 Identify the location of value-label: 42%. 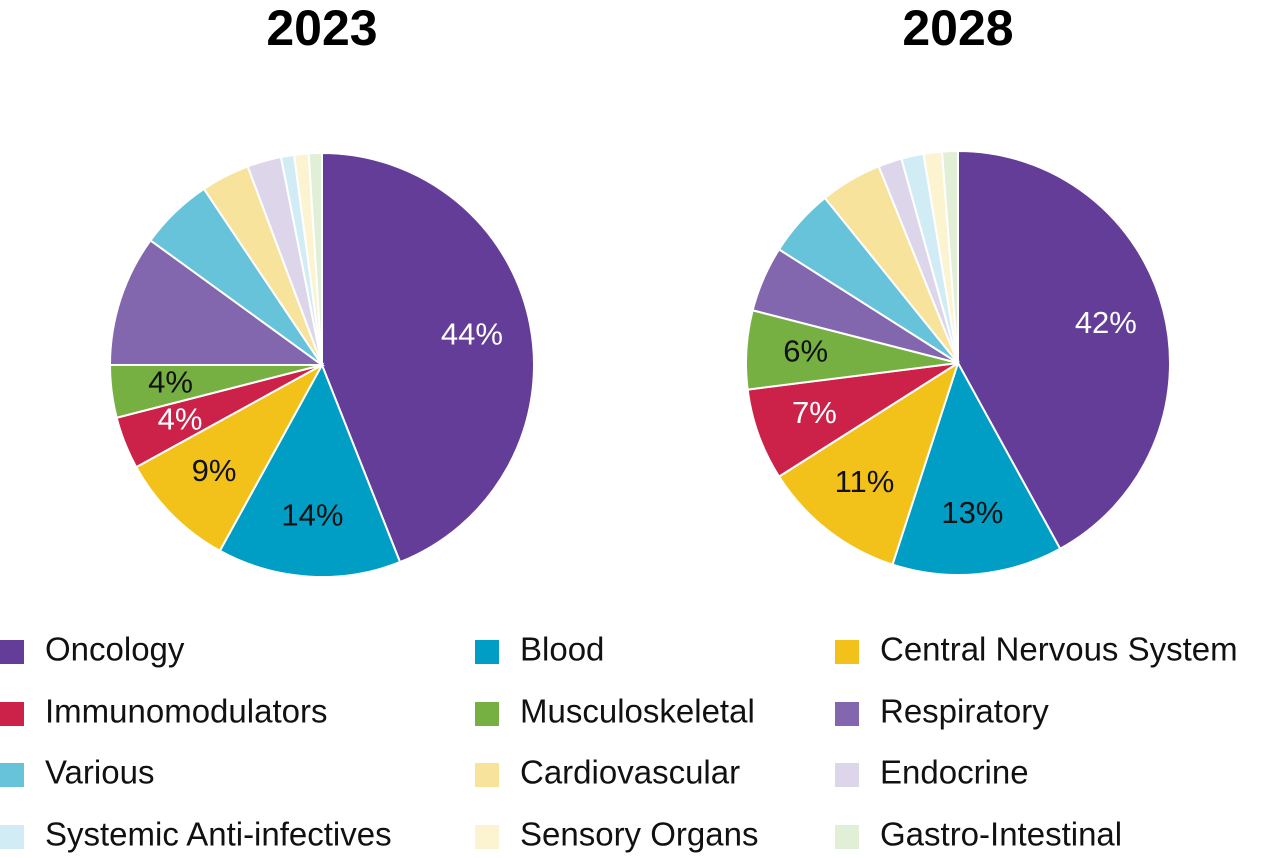
(1106, 322).